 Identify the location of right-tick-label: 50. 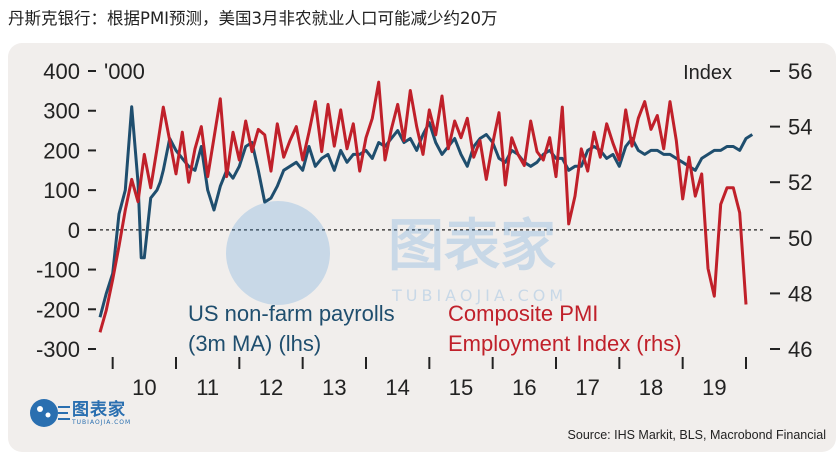
(800, 238).